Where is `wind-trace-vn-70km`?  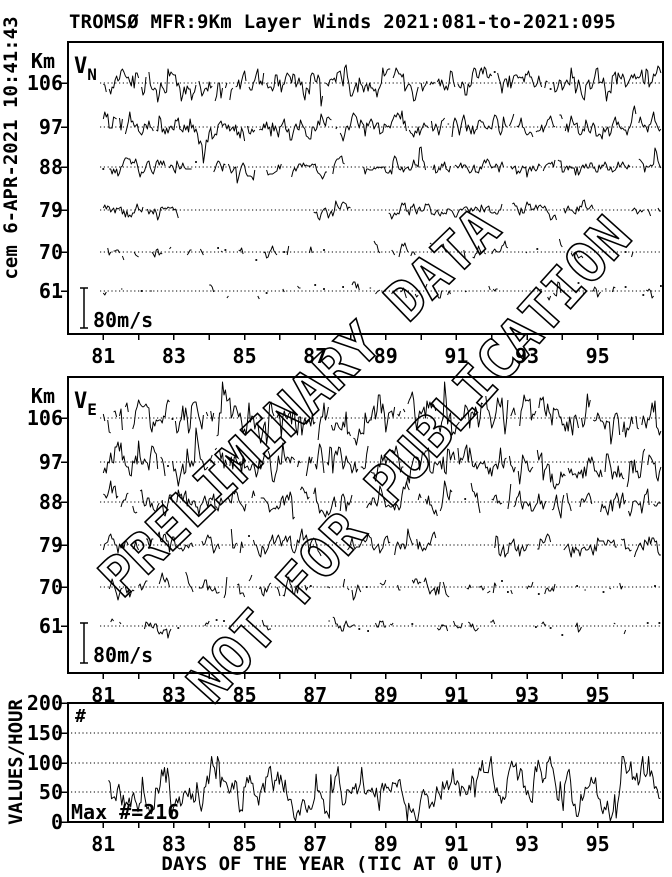
wind-trace-vn-70km is located at coordinates (370, 249).